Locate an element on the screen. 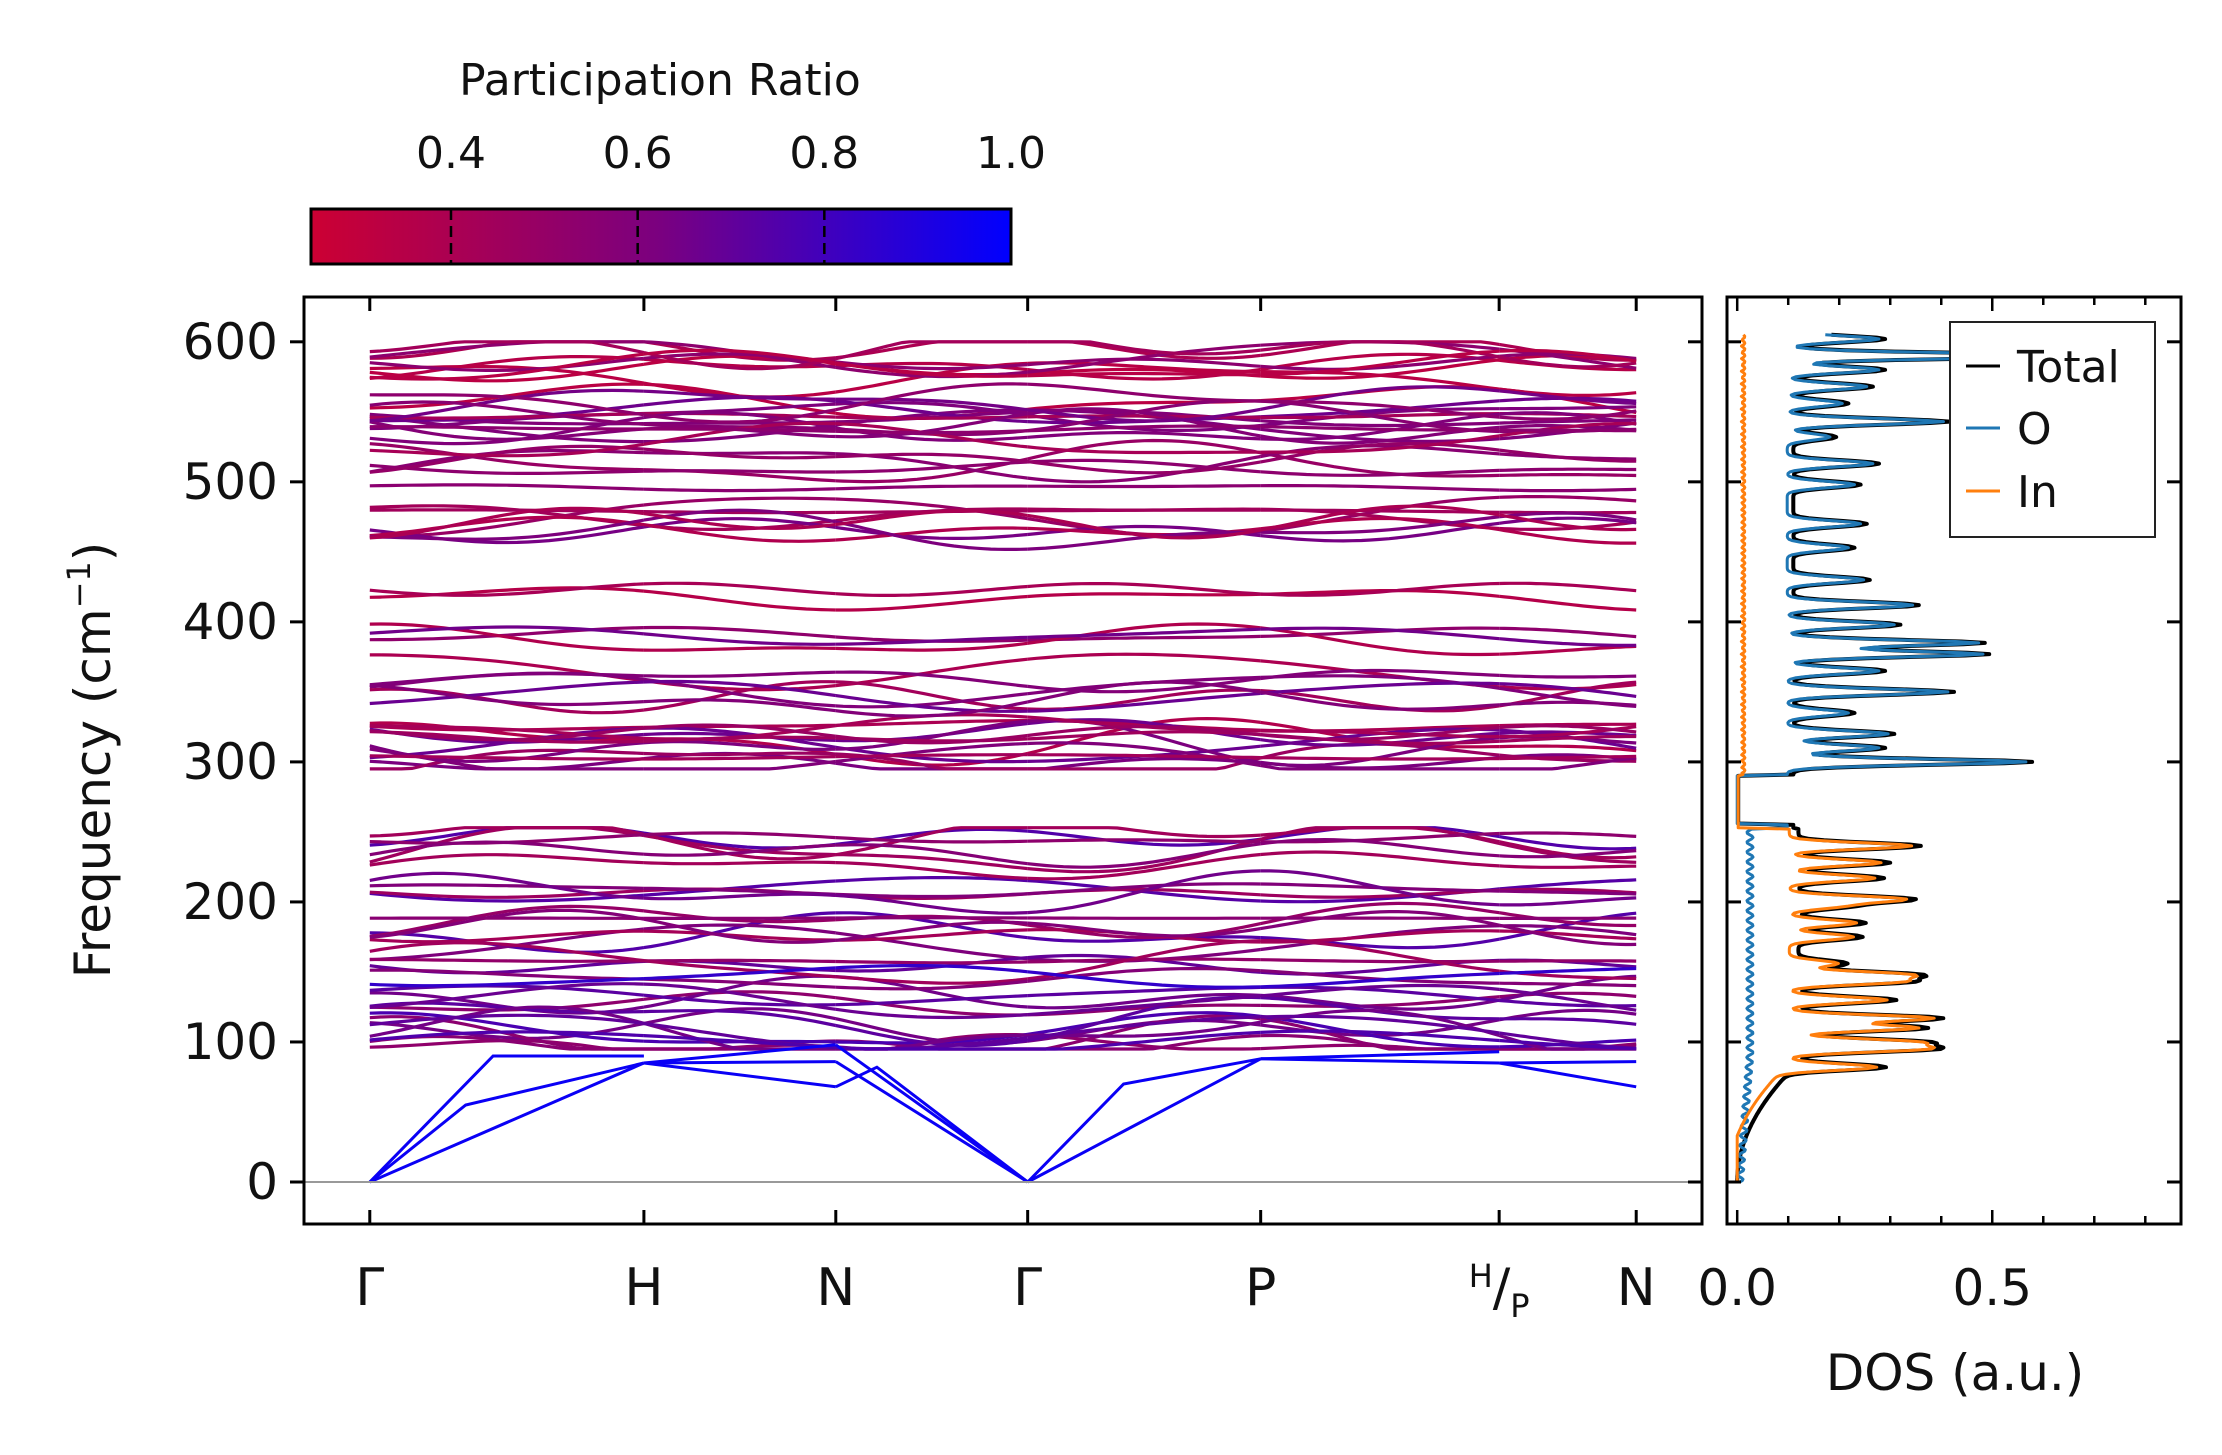  dos-legend: Total O In is located at coordinates (2052, 429).